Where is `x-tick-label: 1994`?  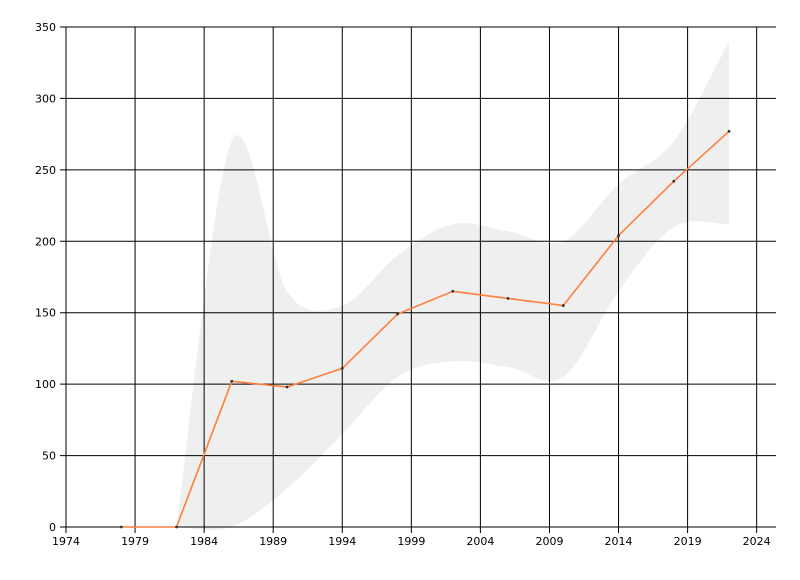 x-tick-label: 1994 is located at coordinates (342, 541).